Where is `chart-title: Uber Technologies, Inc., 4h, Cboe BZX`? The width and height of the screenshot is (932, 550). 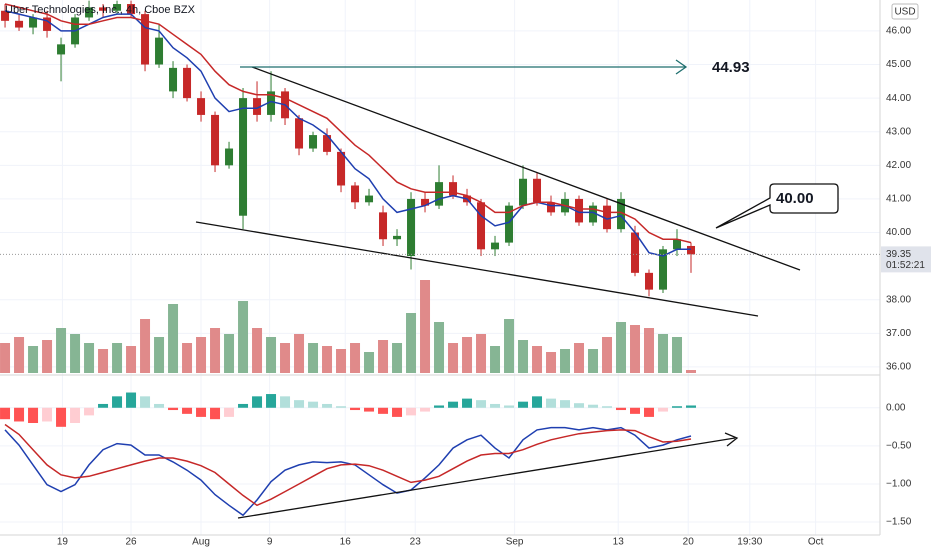
chart-title: Uber Technologies, Inc., 4h, Cboe BZX is located at coordinates (100, 10).